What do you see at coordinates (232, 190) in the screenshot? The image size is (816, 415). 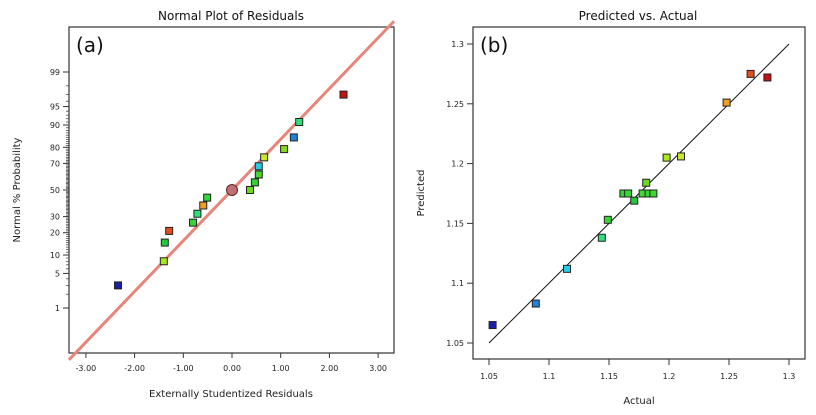 I see `chart-a-center-point` at bounding box center [232, 190].